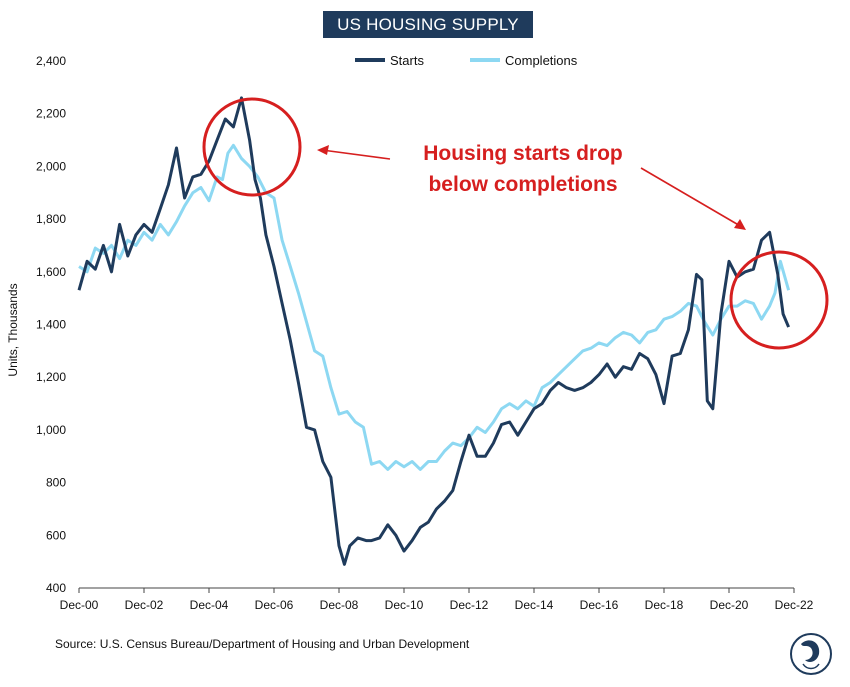 The width and height of the screenshot is (850, 687). Describe the element at coordinates (51, 377) in the screenshot. I see `y-tick-label: 1,200` at that location.